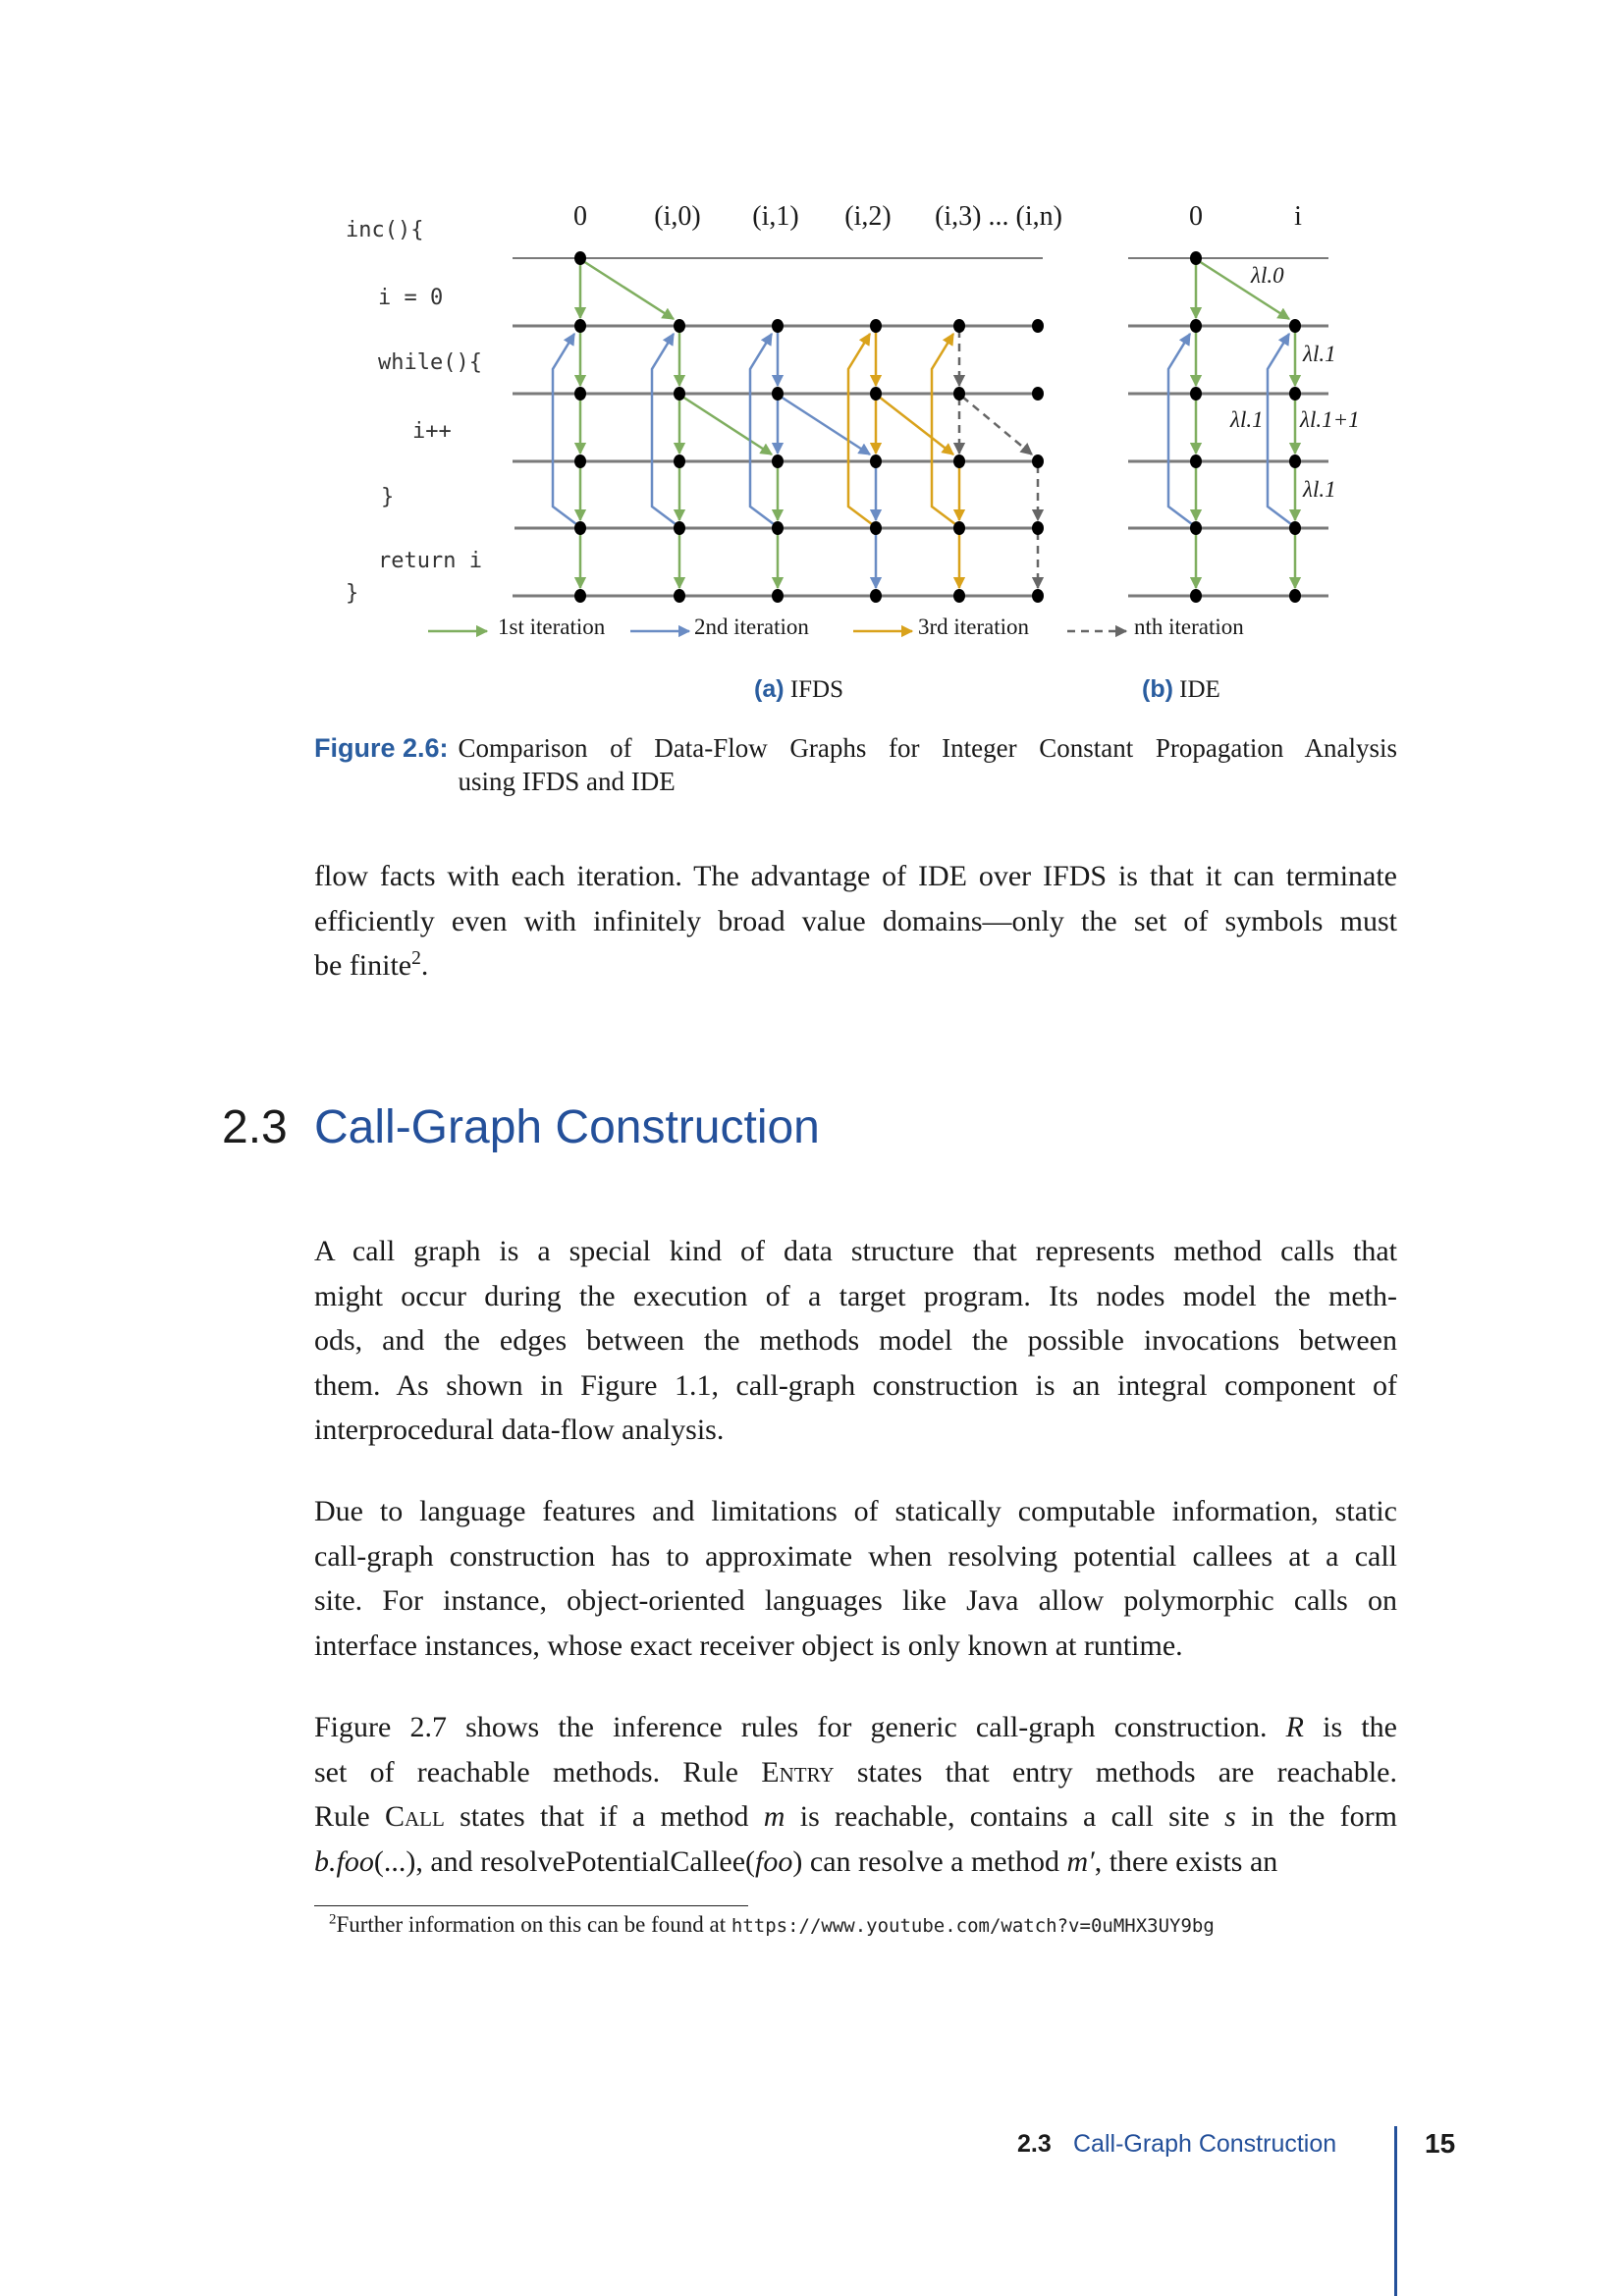 Image resolution: width=1624 pixels, height=2296 pixels. Describe the element at coordinates (414, 1817) in the screenshot. I see `text-span: Call` at that location.